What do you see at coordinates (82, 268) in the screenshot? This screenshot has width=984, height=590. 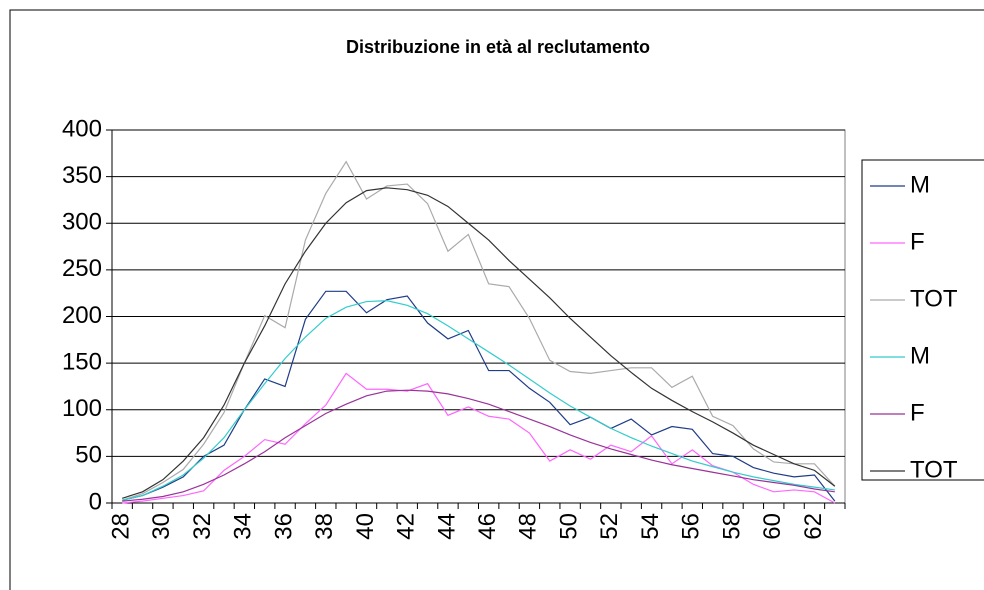 I see `y-tick-label: 250` at bounding box center [82, 268].